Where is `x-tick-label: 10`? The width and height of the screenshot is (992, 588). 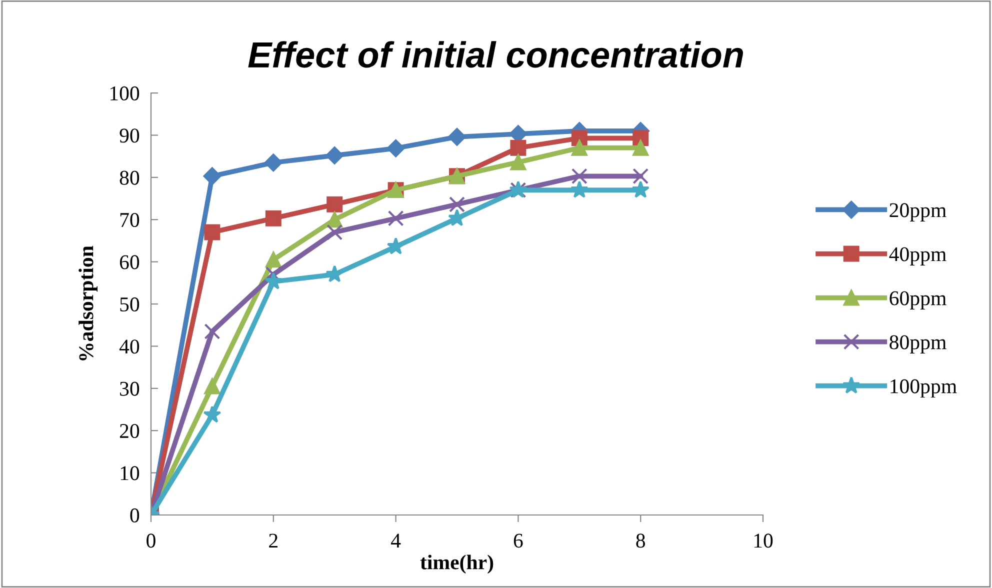
x-tick-label: 10 is located at coordinates (763, 541).